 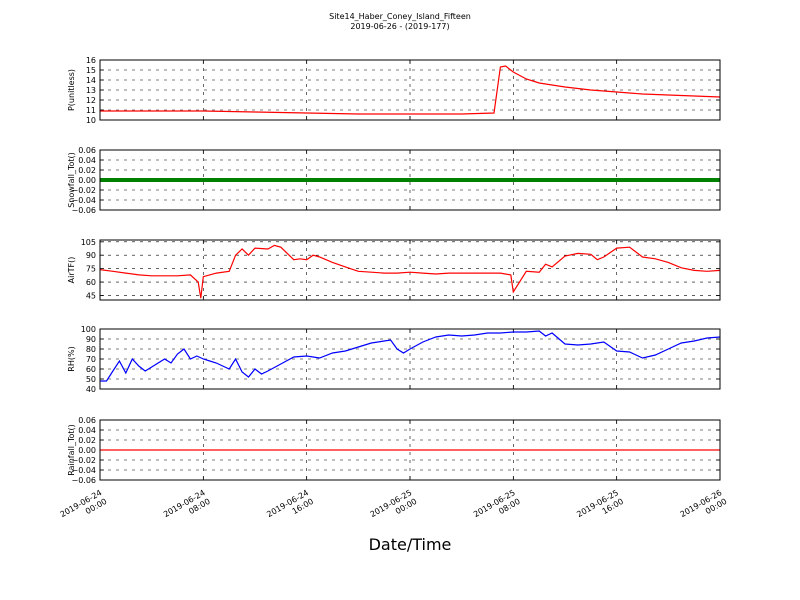 What do you see at coordinates (410, 544) in the screenshot?
I see `x-axis-label: Date/Time` at bounding box center [410, 544].